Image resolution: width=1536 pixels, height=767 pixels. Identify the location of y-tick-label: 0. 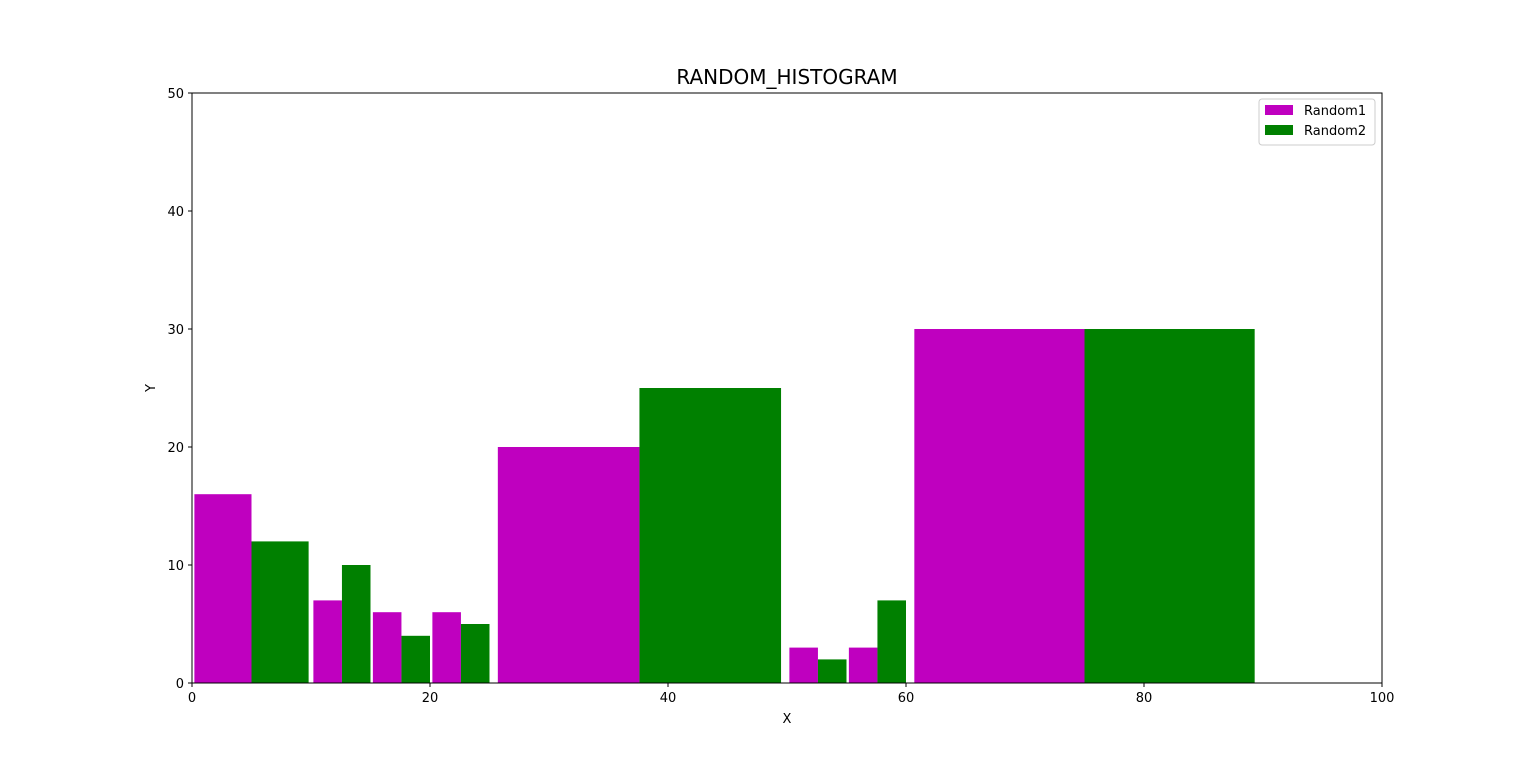
(180, 684).